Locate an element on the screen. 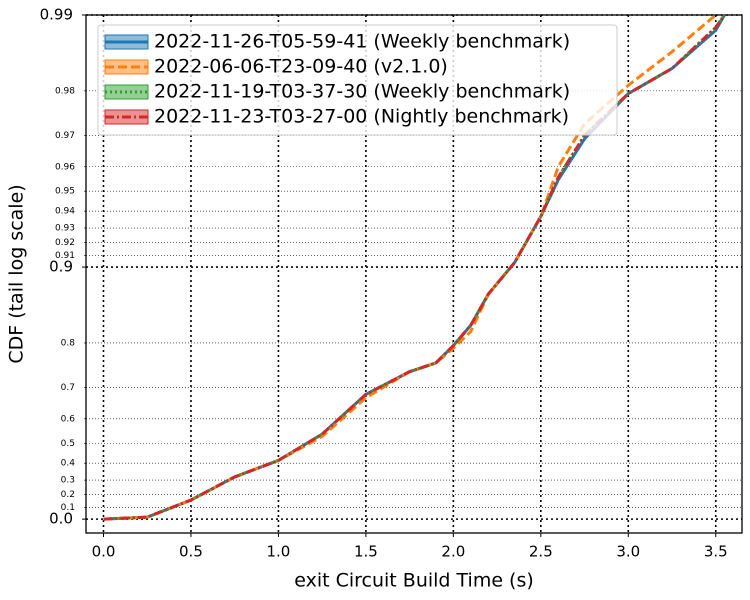 The width and height of the screenshot is (750, 600). legend-label: 2022-11-26-T05-59-41 (Weekly benchmark) is located at coordinates (362, 42).